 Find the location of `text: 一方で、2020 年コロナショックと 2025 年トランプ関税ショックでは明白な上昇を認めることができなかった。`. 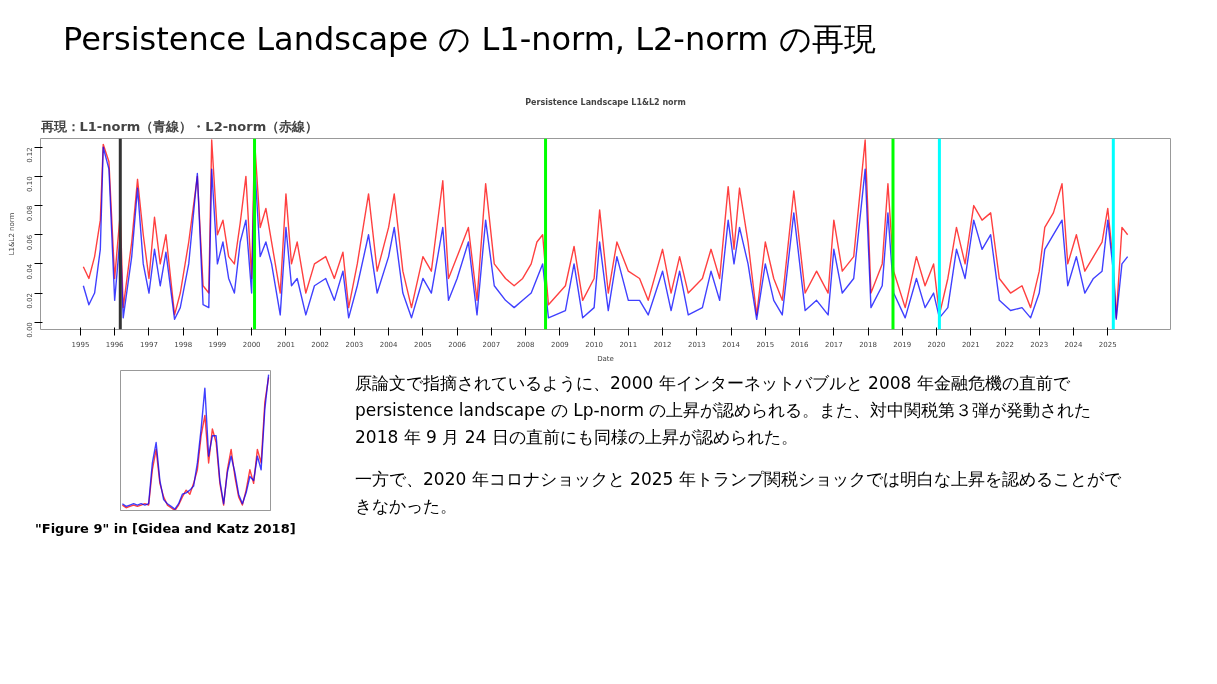

text: 一方で、2020 年コロナショックと 2025 年トランプ関税ショックでは明白な上昇を認めることができなかった。 is located at coordinates (738, 492).